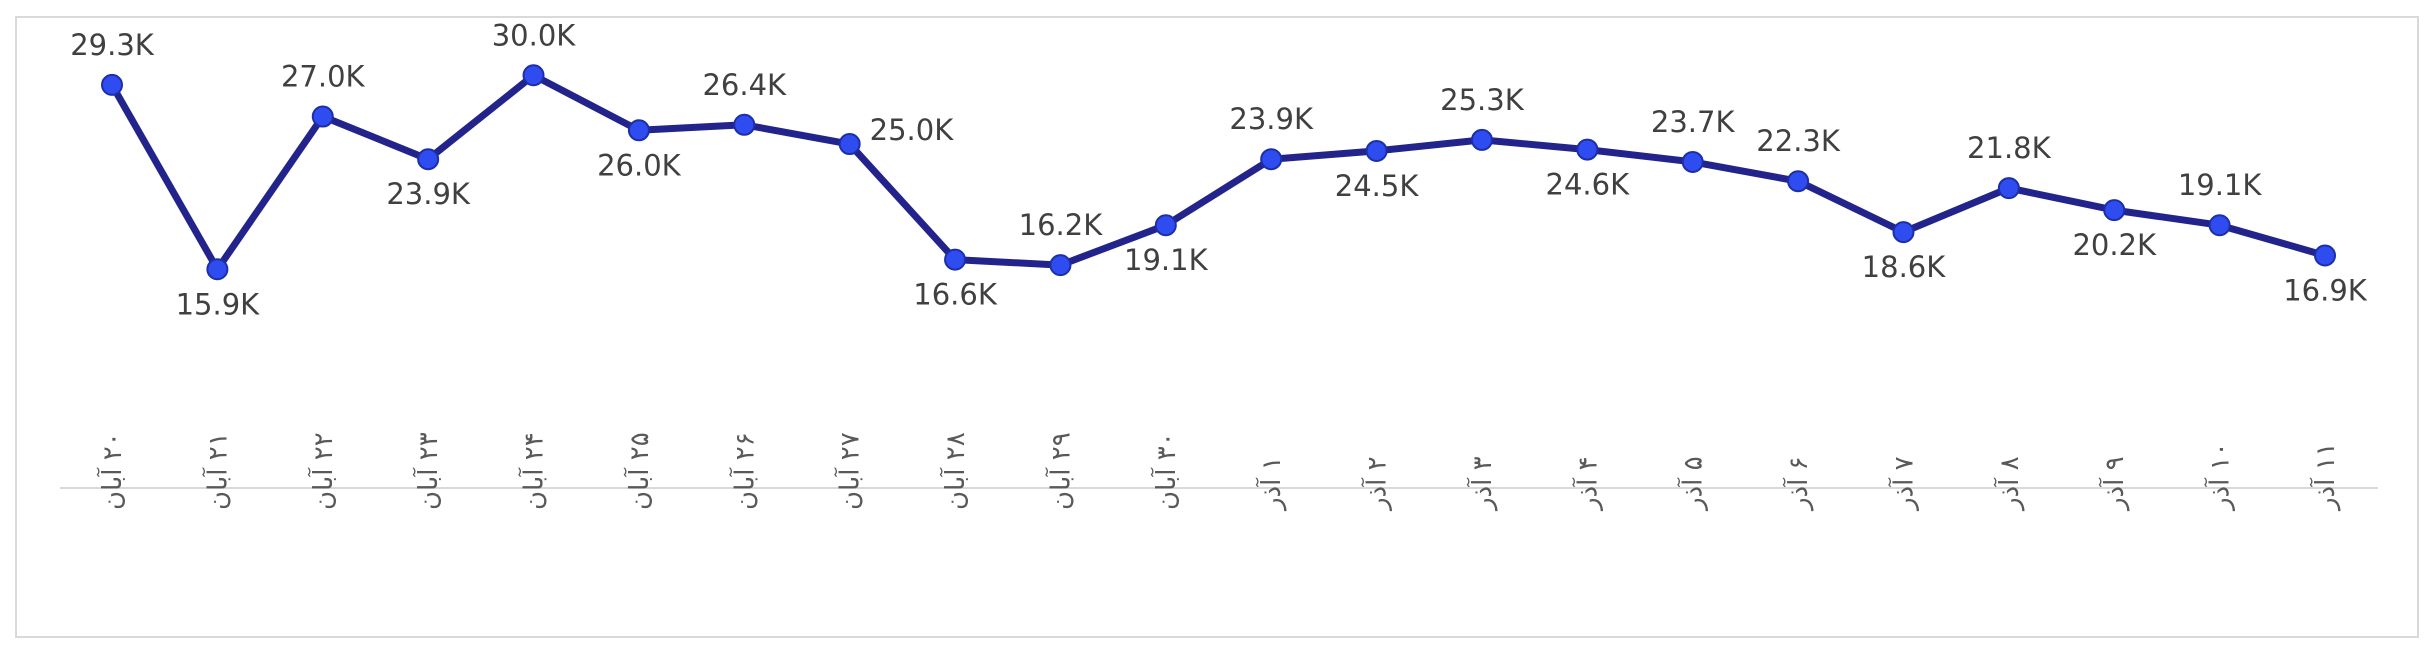  Describe the element at coordinates (639, 471) in the screenshot. I see `x-tick-label: ۲۵ آبان` at that location.